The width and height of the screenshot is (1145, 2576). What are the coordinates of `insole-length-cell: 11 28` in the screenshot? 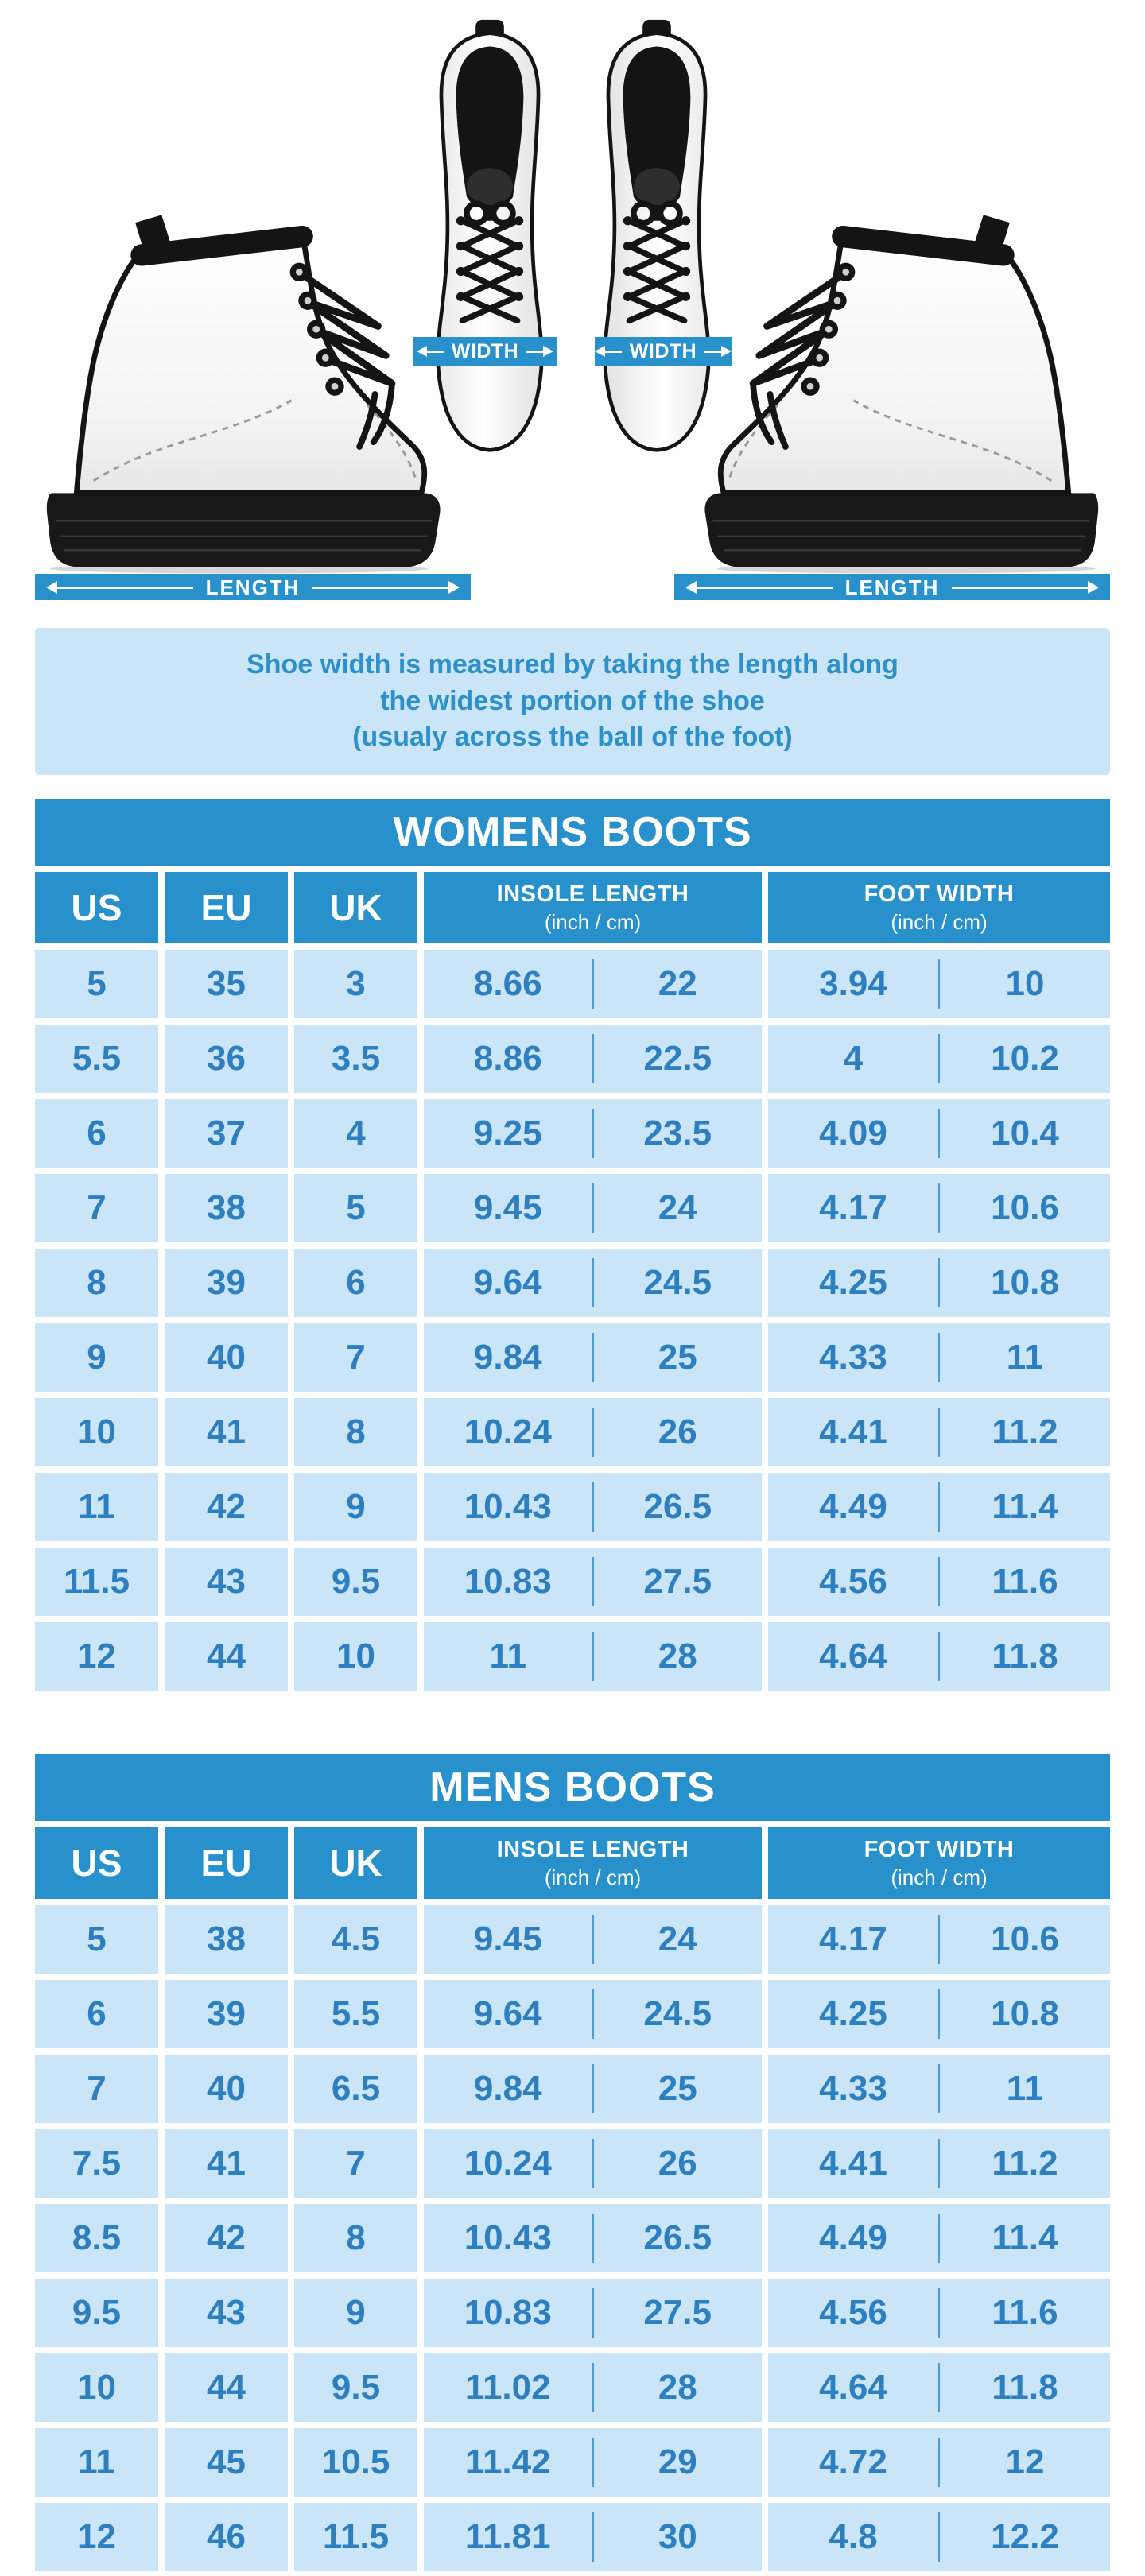 It's located at (593, 1656).